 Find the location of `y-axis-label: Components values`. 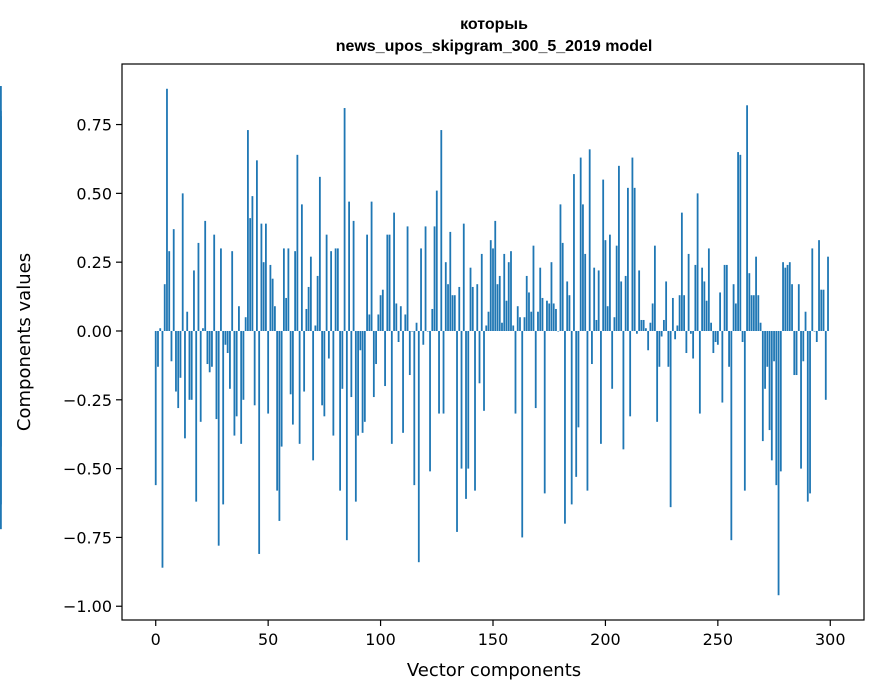

y-axis-label: Components values is located at coordinates (24, 342).